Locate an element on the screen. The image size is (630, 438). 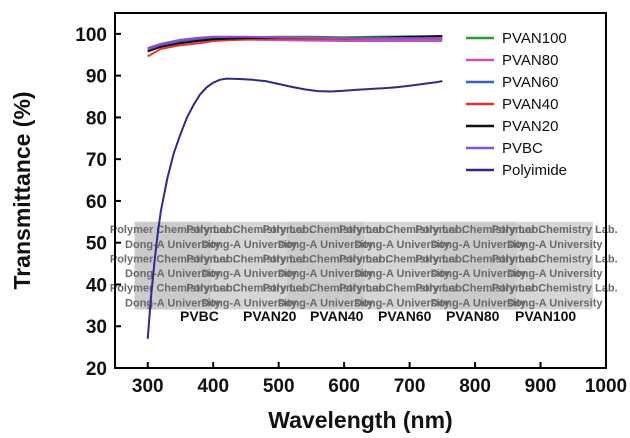
y-tick-label: 50 is located at coordinates (96, 244).